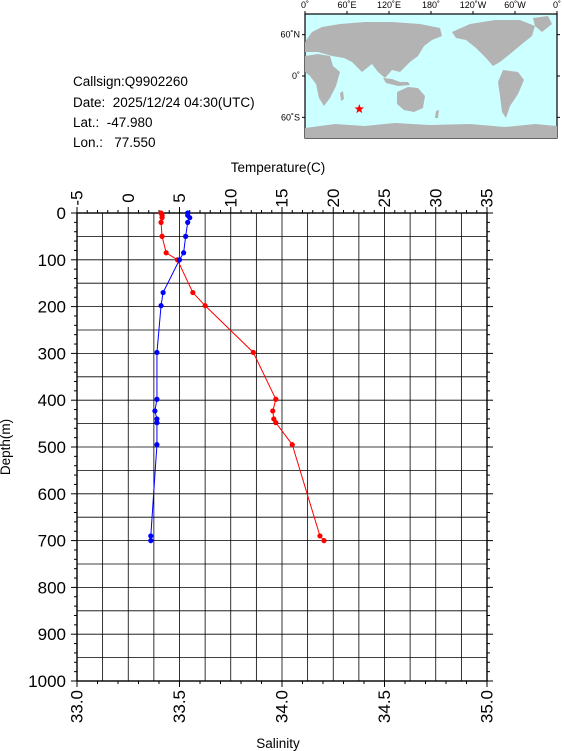 The width and height of the screenshot is (564, 751). What do you see at coordinates (52, 447) in the screenshot?
I see `depth-tick-label: 500` at bounding box center [52, 447].